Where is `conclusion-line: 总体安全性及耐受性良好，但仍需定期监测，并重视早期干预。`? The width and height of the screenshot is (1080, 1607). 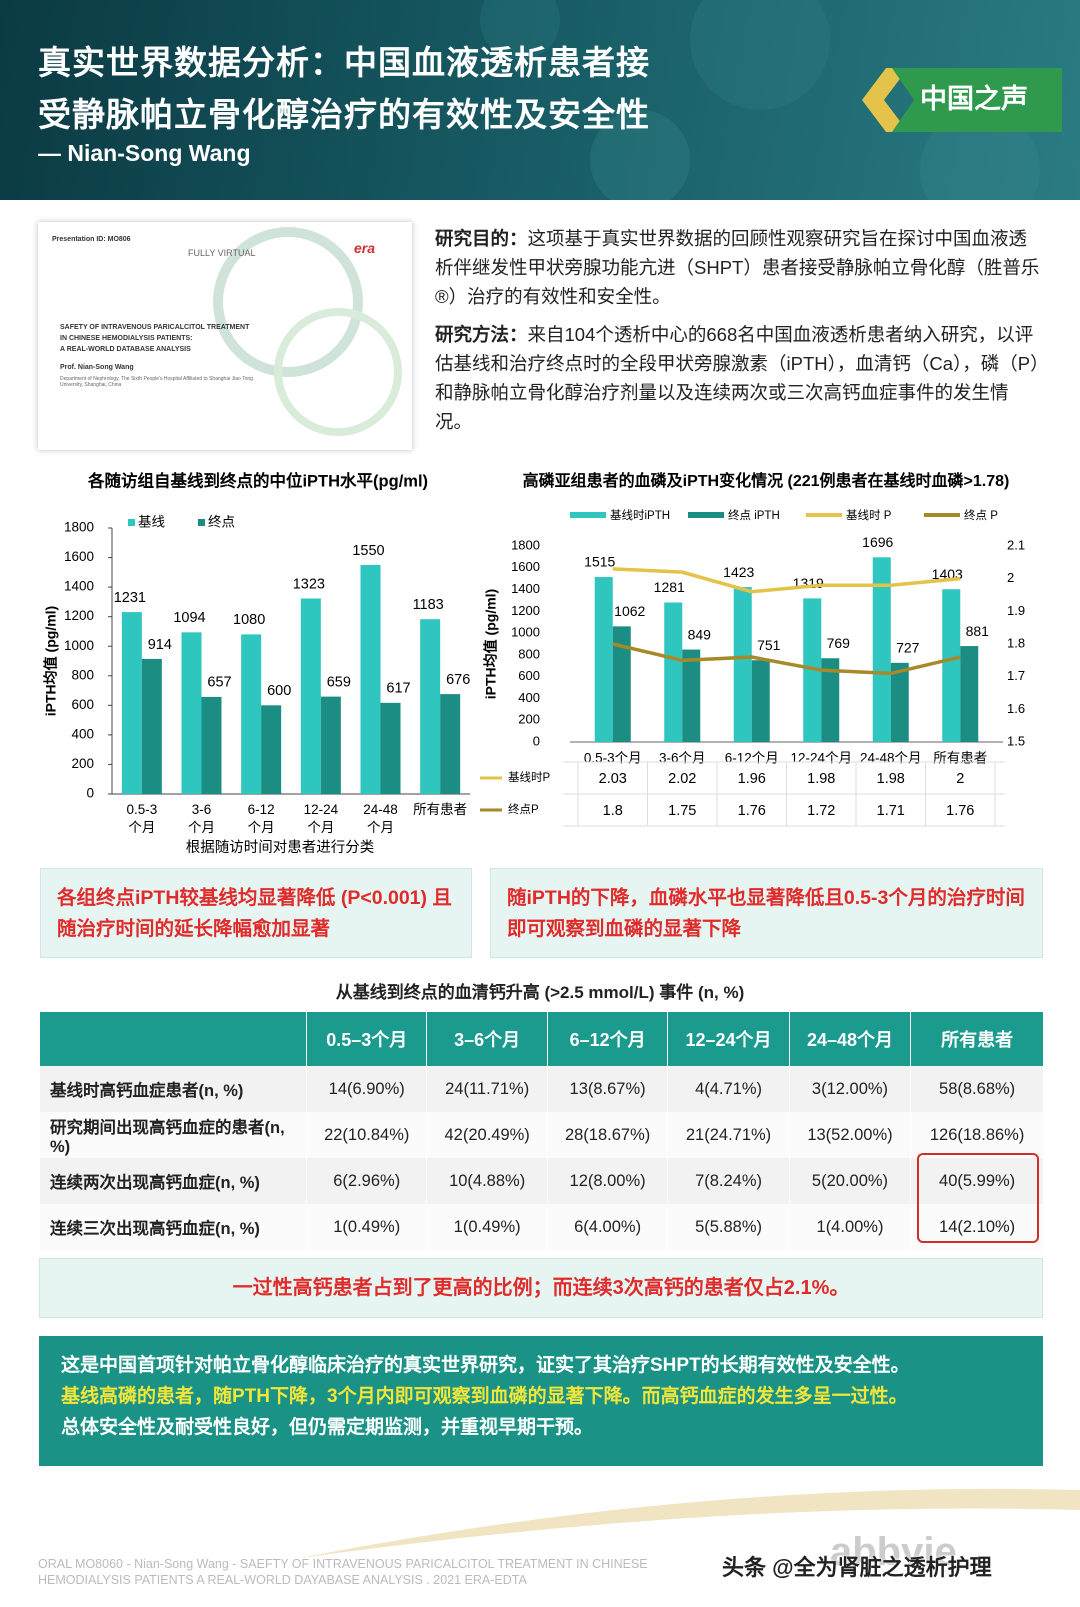
conclusion-line: 总体安全性及耐受性良好，但仍需定期监测，并重视早期干预。 is located at coordinates (327, 1427).